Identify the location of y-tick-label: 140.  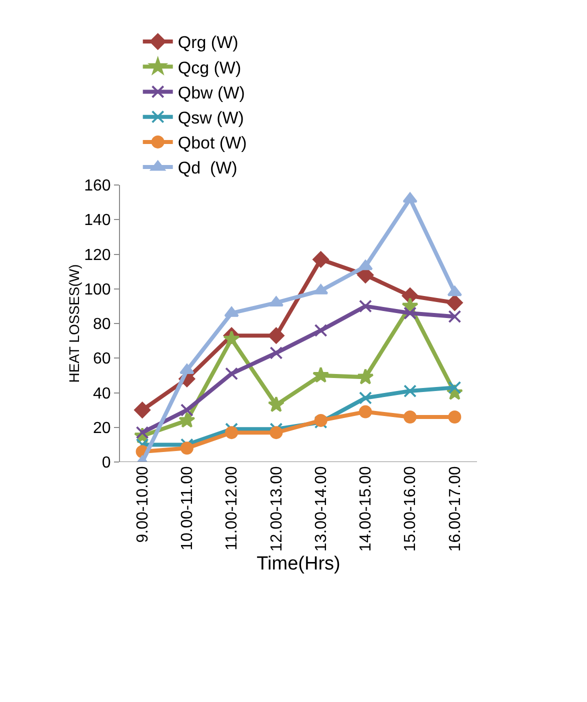
(97, 221).